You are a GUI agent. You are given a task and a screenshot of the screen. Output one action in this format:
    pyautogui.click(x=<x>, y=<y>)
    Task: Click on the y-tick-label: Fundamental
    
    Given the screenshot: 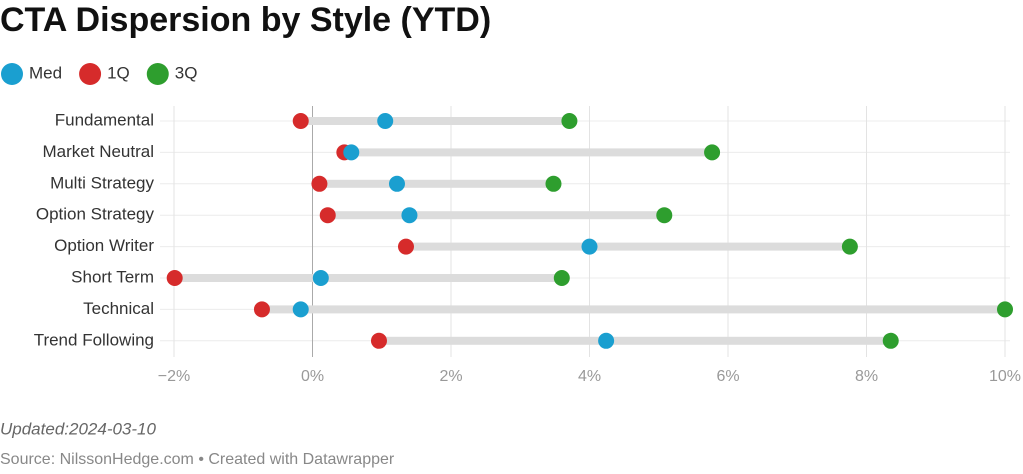 What is the action you would take?
    pyautogui.click(x=104, y=119)
    